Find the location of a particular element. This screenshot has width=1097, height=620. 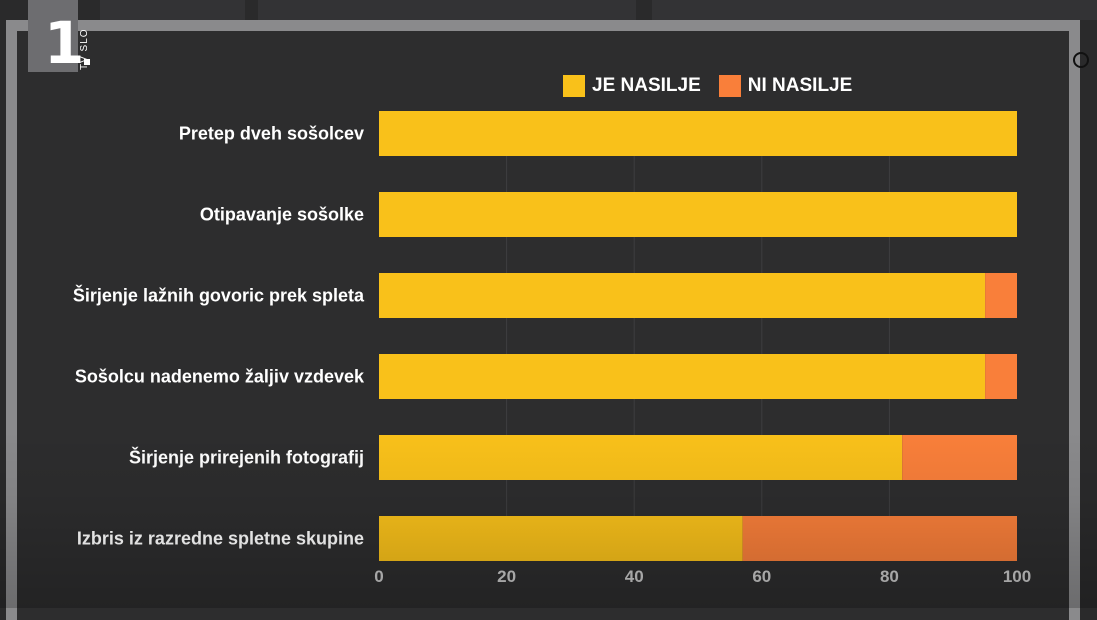

corner-circle-icon is located at coordinates (1081, 60).